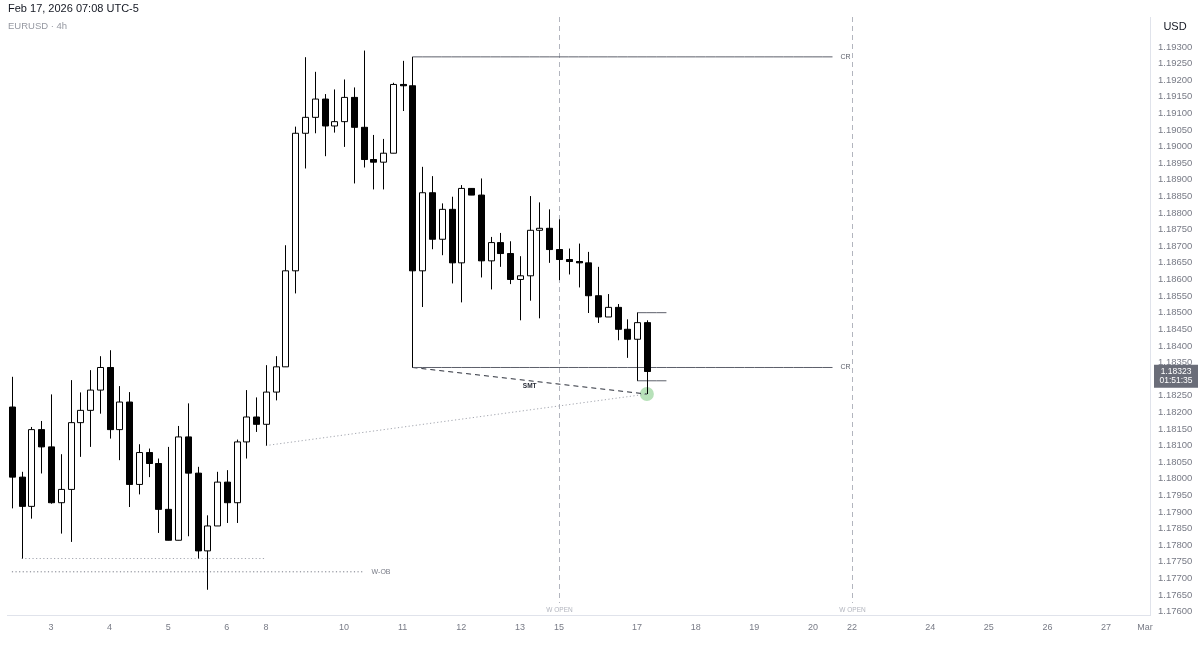 The image size is (1200, 664). Describe the element at coordinates (51, 626) in the screenshot. I see `x-tick-label: 3` at that location.